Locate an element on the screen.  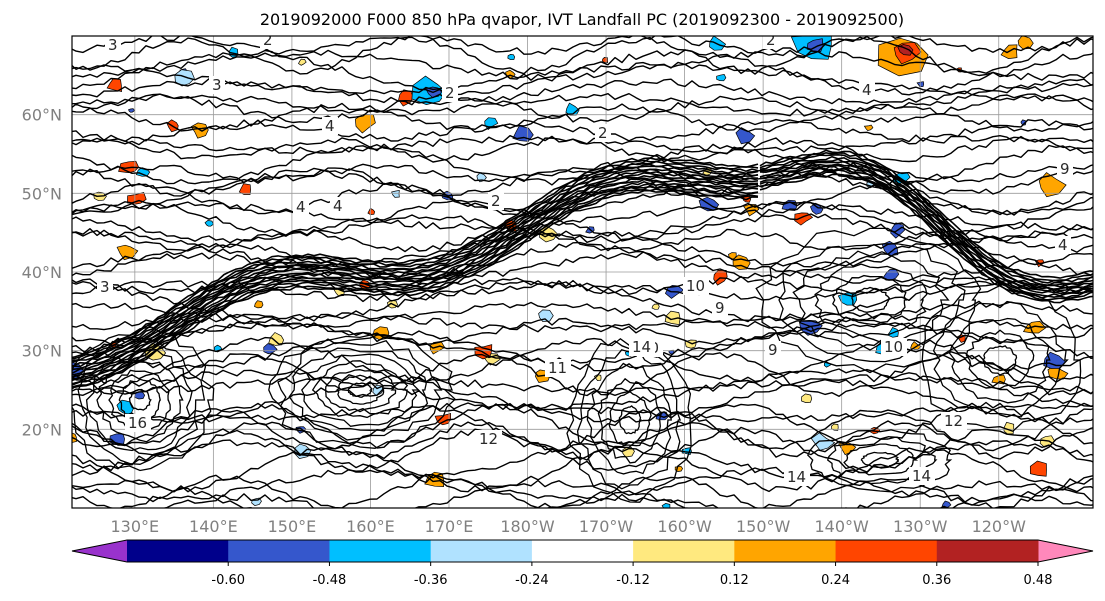
lon-label: 150°E is located at coordinates (292, 526).